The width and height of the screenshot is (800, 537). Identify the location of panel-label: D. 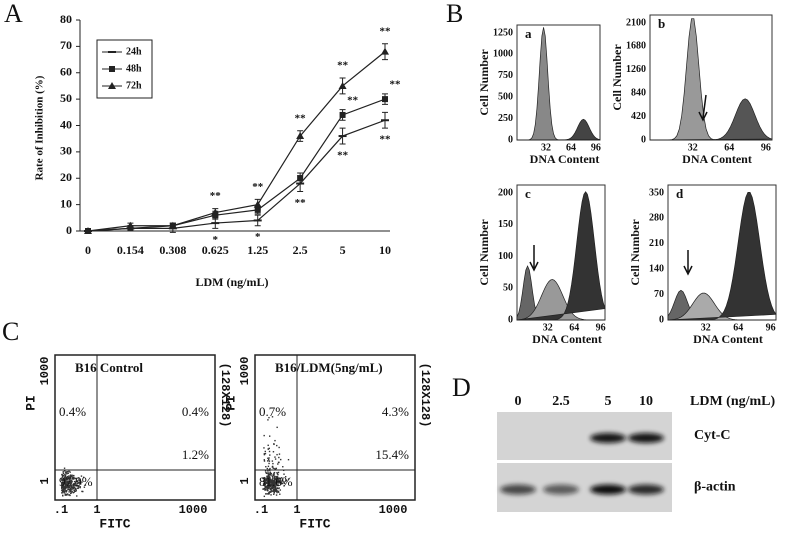
(461, 387).